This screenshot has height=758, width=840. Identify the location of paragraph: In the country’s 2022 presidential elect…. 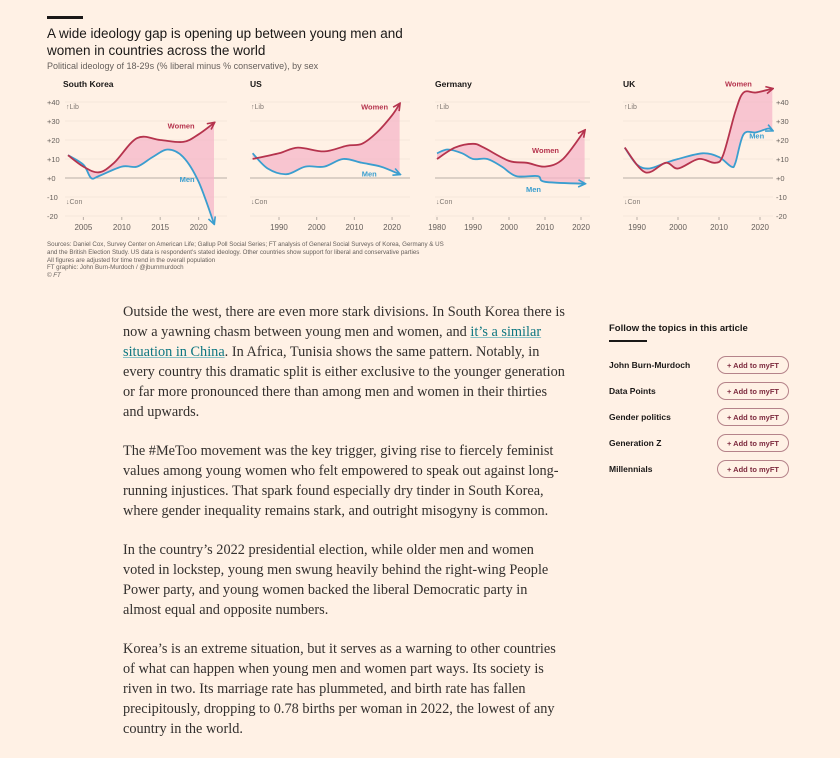
(336, 580).